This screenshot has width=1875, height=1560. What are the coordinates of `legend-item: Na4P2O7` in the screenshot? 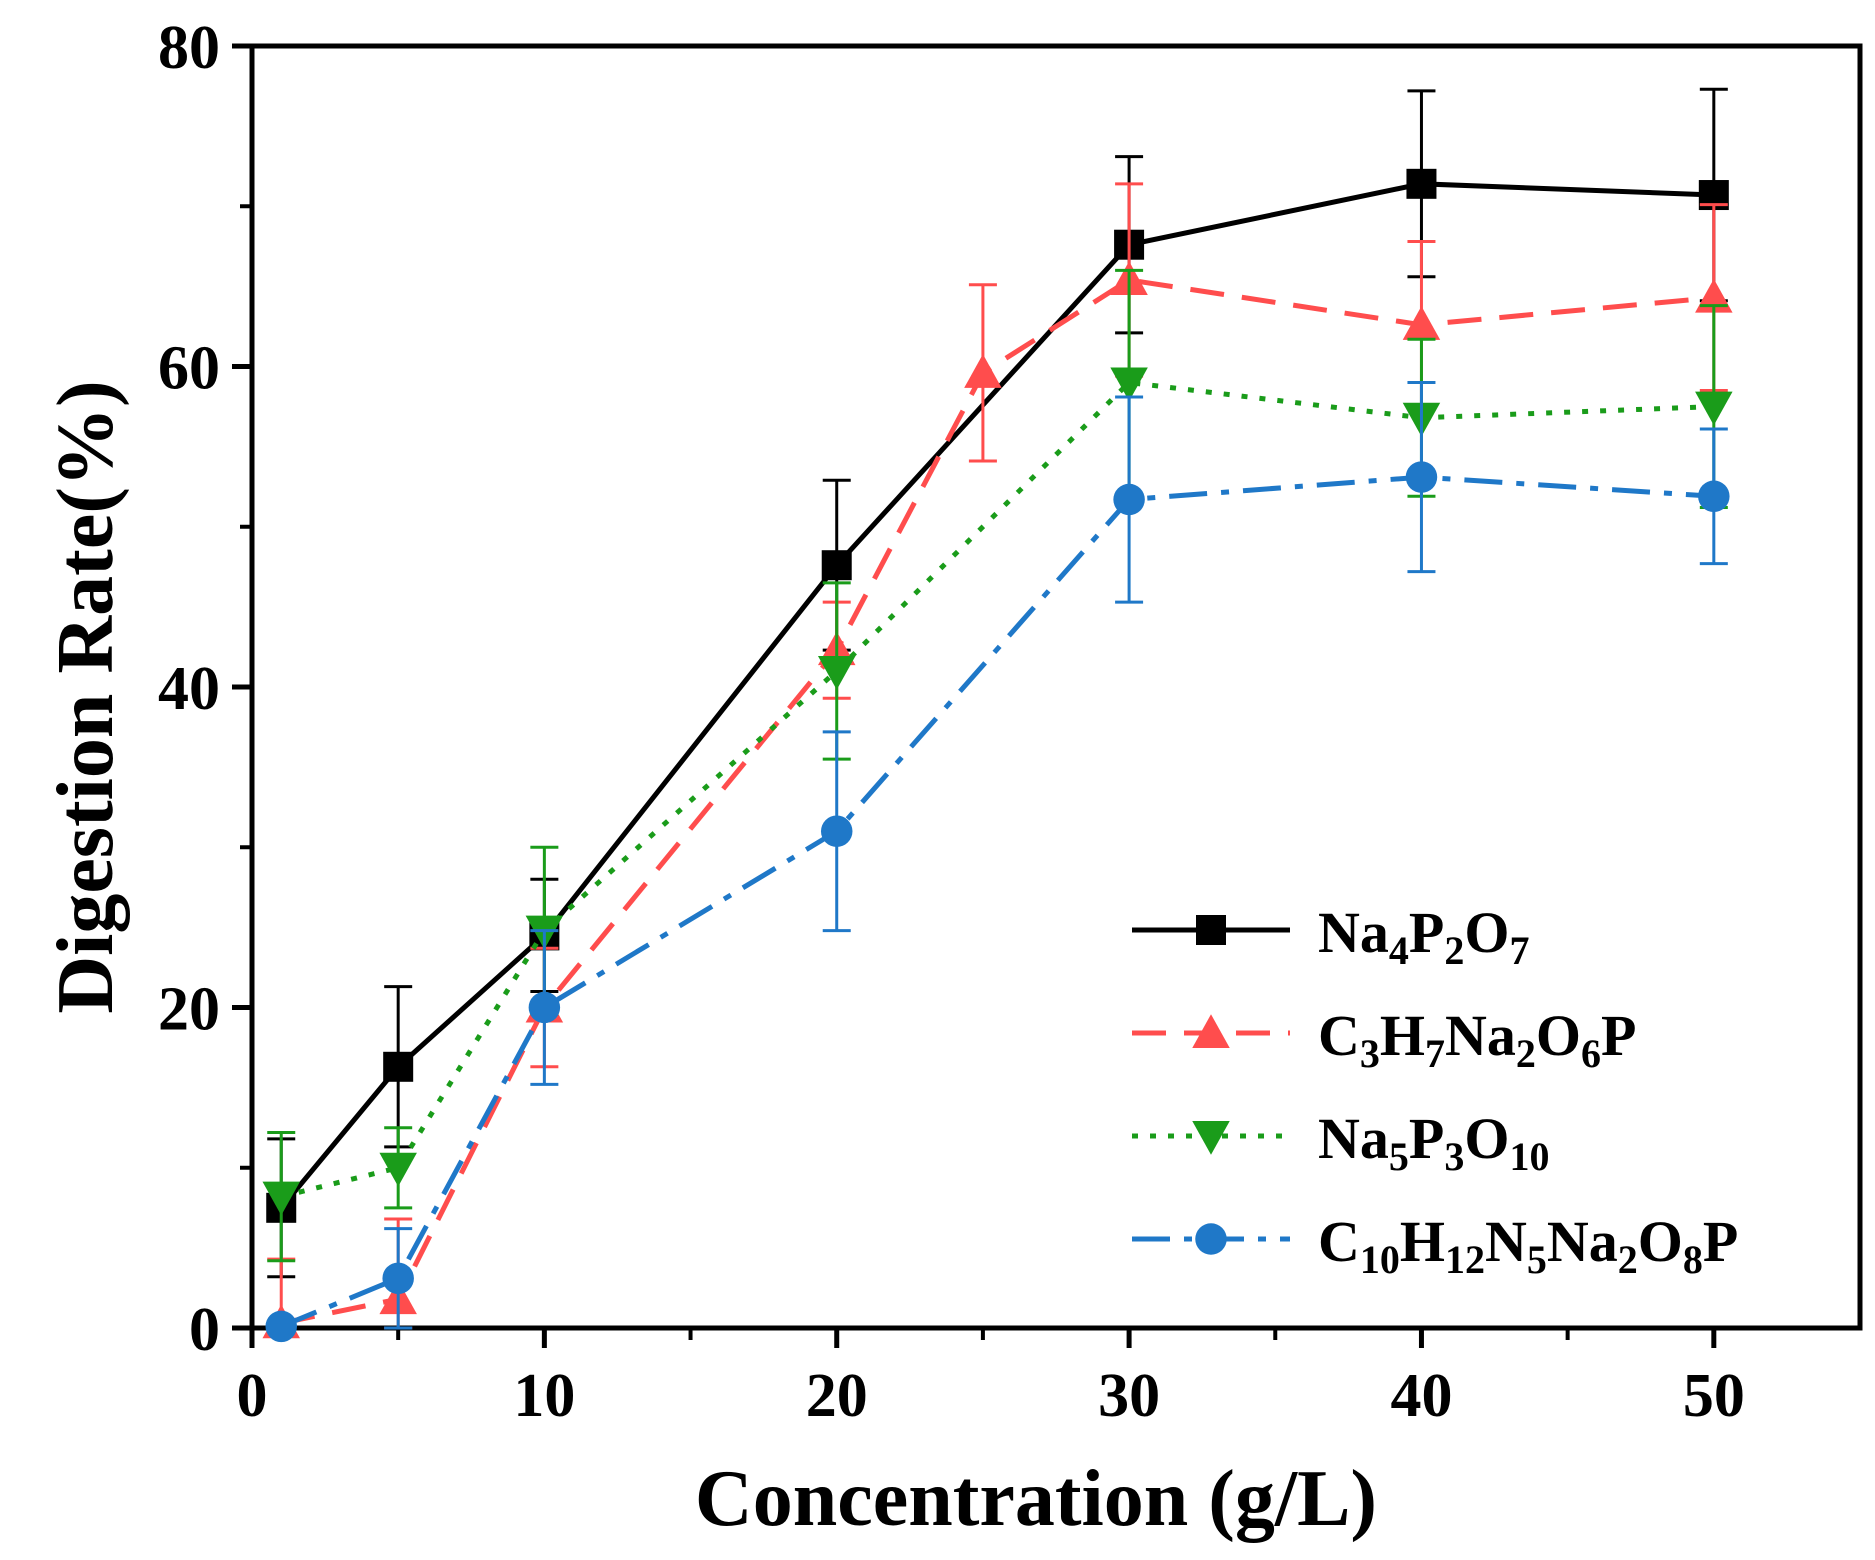 It's located at (1330, 936).